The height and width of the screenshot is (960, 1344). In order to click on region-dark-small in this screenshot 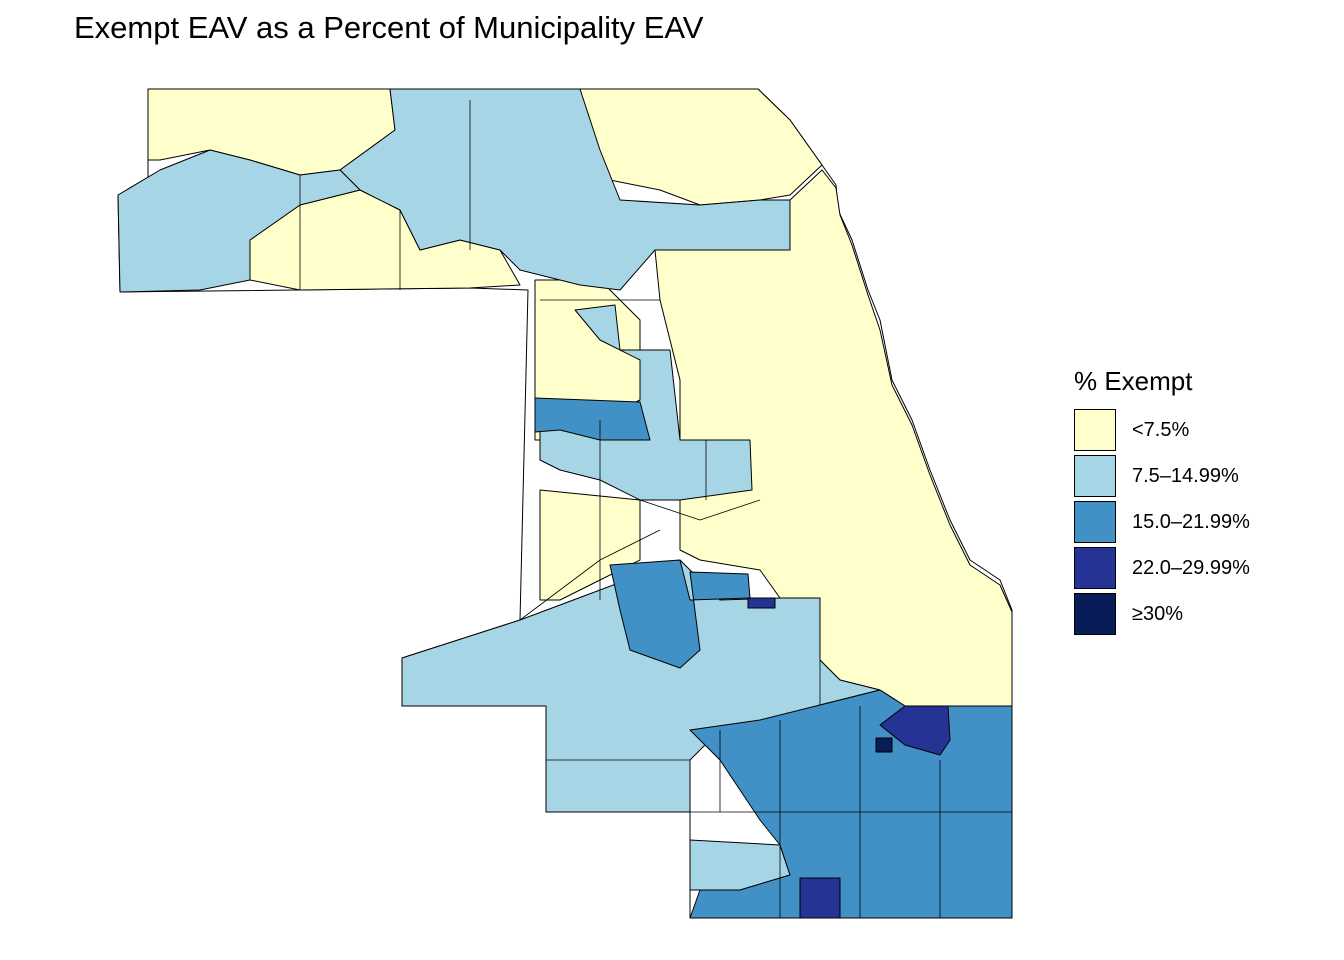, I will do `click(761, 603)`.